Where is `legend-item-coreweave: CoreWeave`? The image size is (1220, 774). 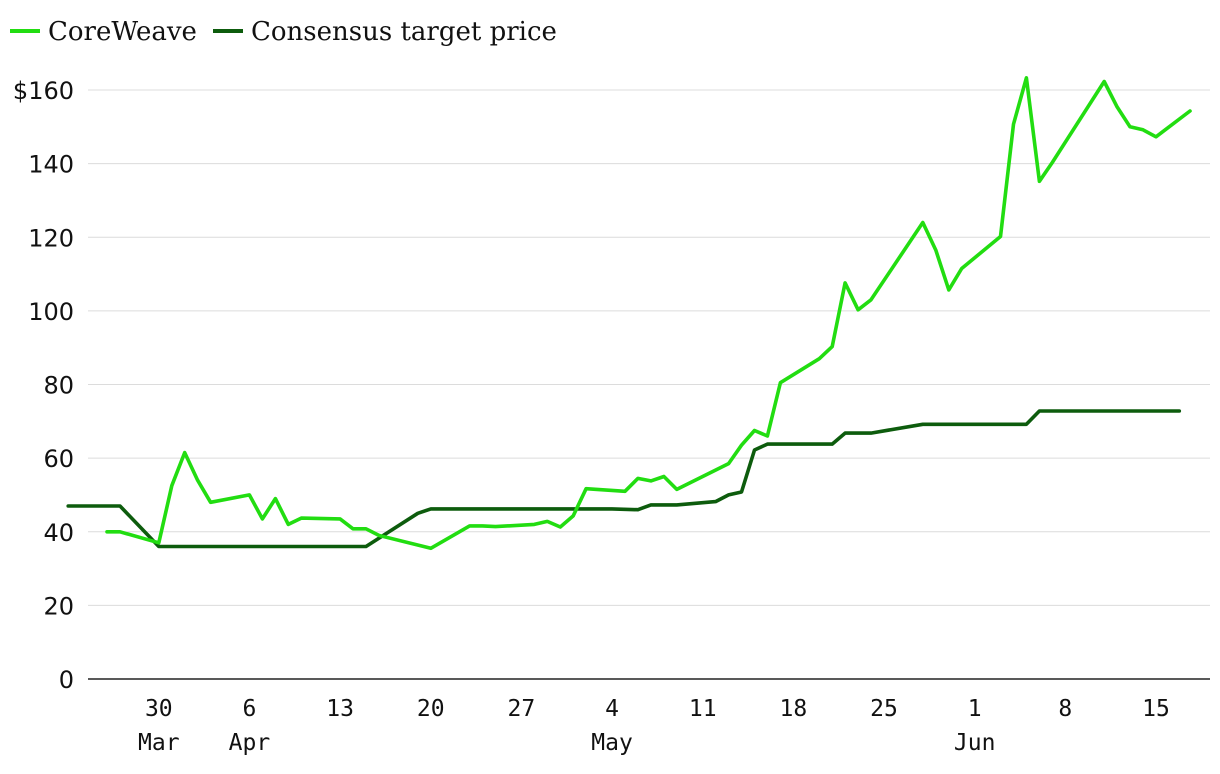 legend-item-coreweave: CoreWeave is located at coordinates (103, 32).